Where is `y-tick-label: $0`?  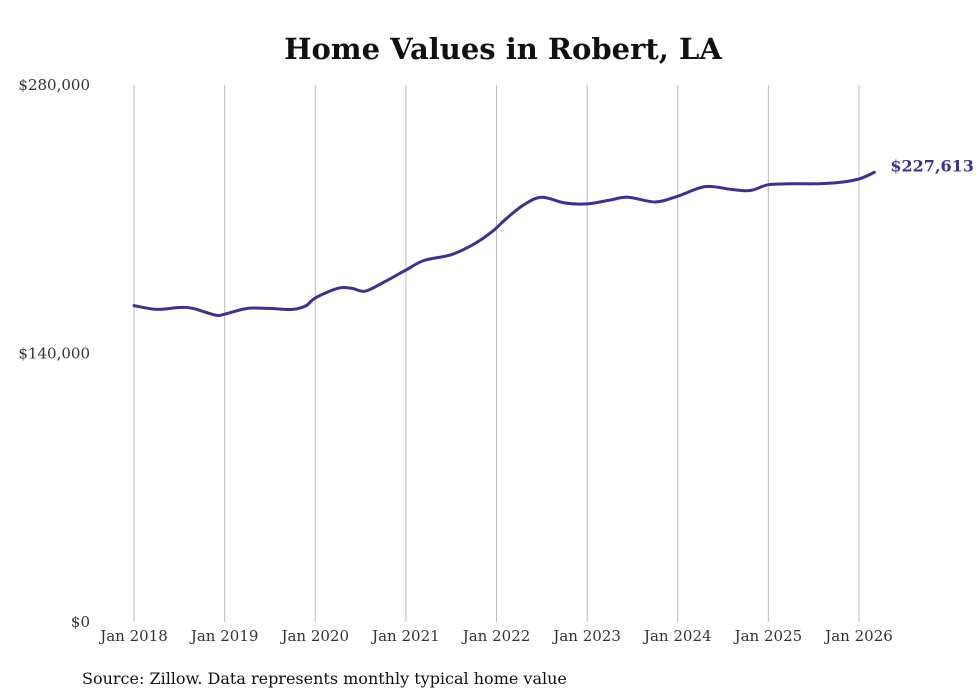
y-tick-label: $0 is located at coordinates (80, 622).